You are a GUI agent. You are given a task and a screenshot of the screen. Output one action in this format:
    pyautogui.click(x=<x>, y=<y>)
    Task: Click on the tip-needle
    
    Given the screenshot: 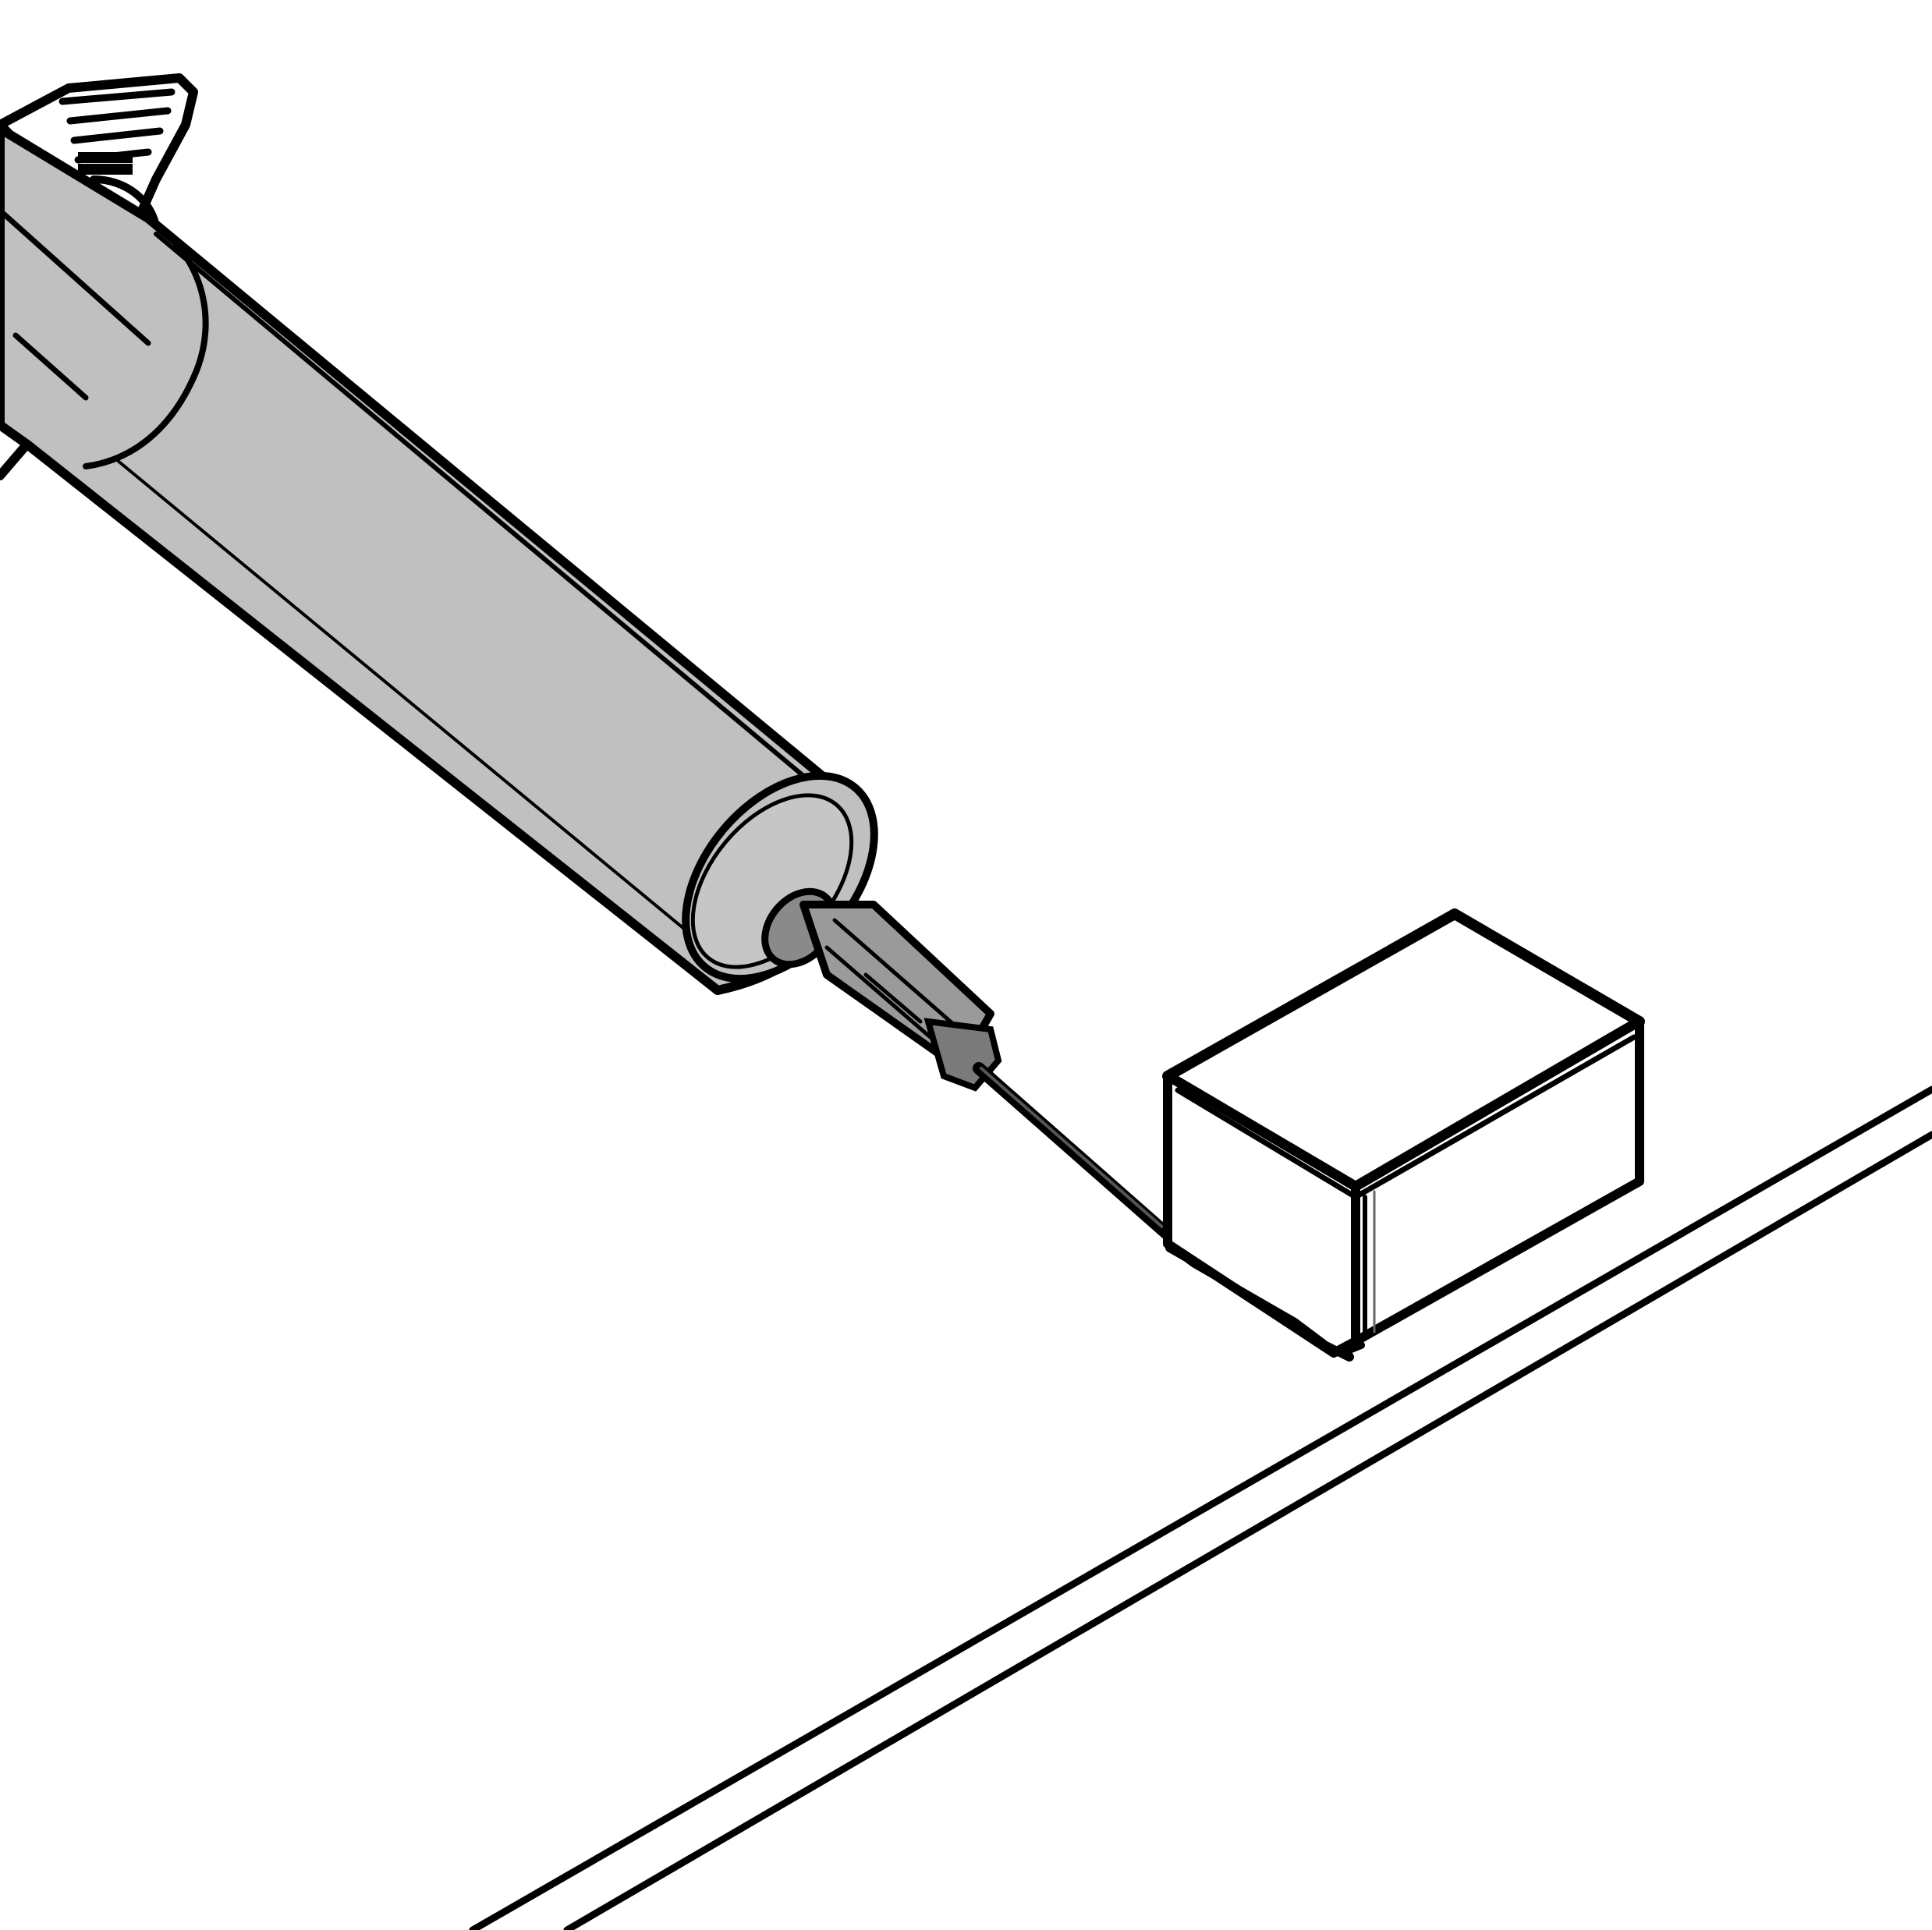 What is the action you would take?
    pyautogui.click(x=1077, y=1154)
    